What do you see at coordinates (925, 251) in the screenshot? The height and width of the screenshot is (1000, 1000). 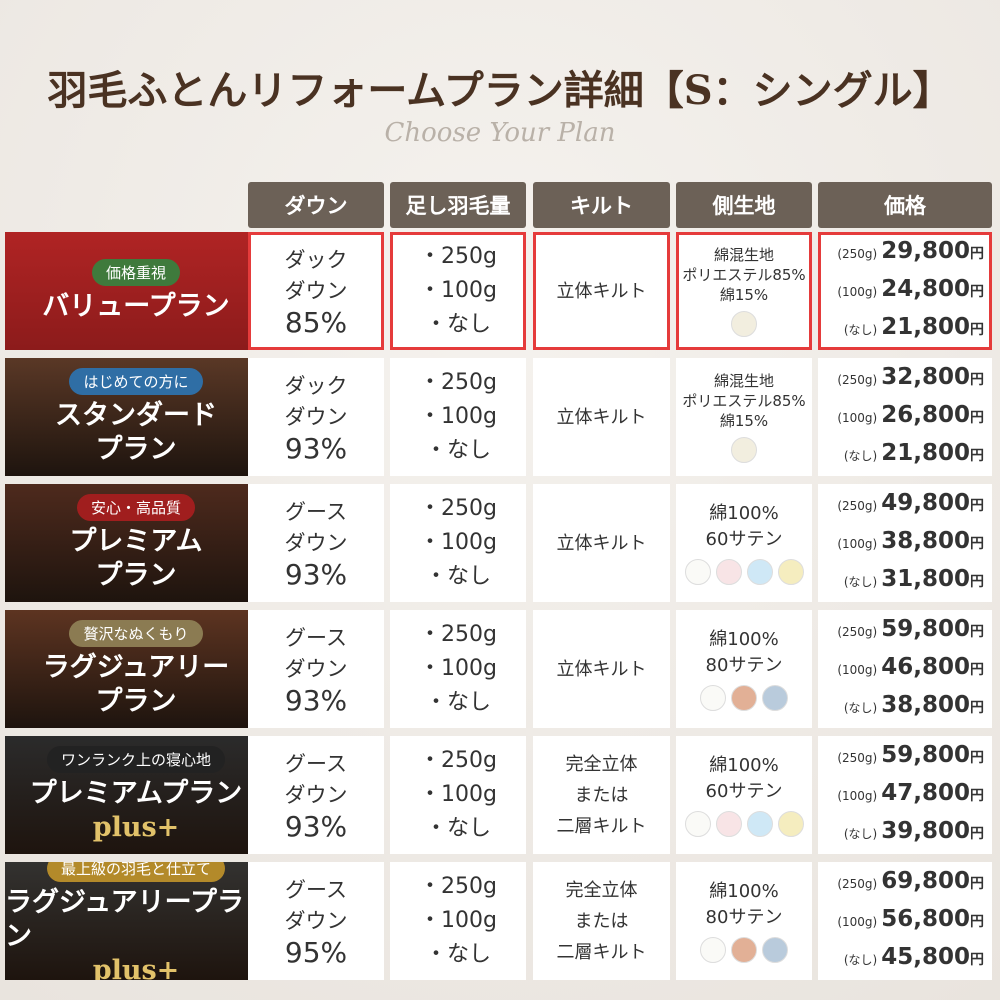 I see `price-value: 29,800` at bounding box center [925, 251].